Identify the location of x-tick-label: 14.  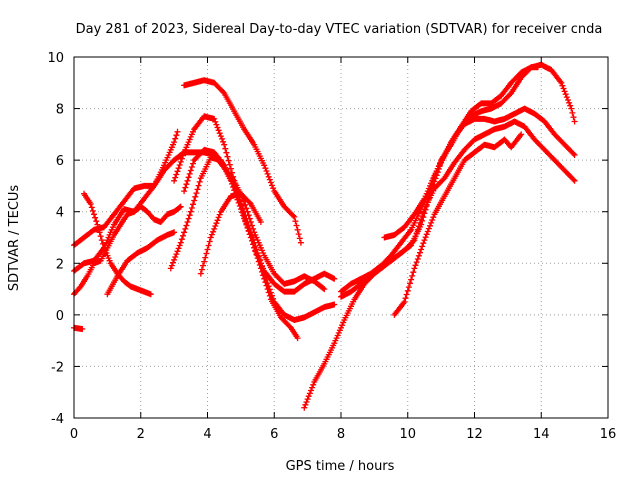
(541, 434).